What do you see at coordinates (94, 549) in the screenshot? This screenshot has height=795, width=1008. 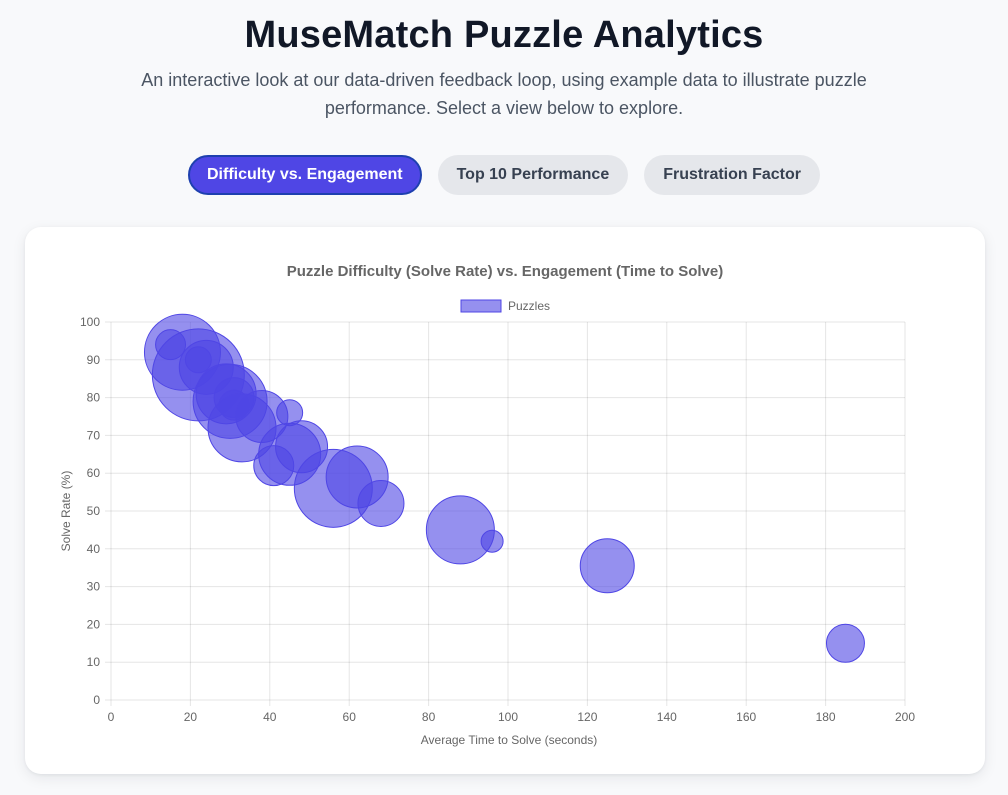 I see `y-tick-label: 40` at bounding box center [94, 549].